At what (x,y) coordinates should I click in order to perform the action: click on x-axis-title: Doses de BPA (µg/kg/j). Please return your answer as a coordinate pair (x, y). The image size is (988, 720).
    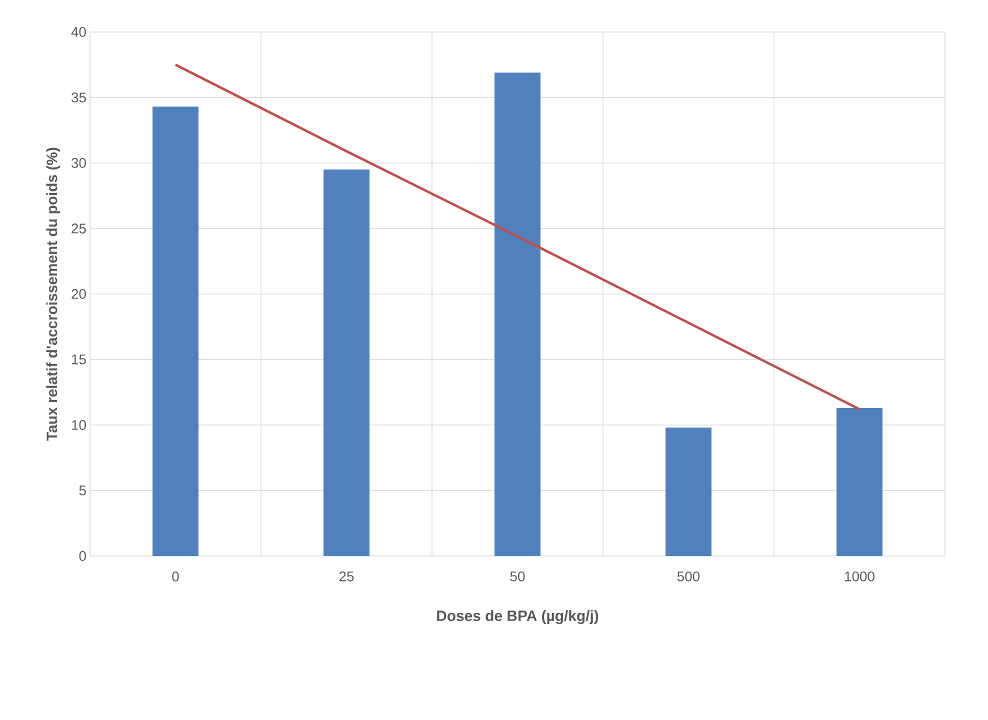
    Looking at the image, I should click on (517, 617).